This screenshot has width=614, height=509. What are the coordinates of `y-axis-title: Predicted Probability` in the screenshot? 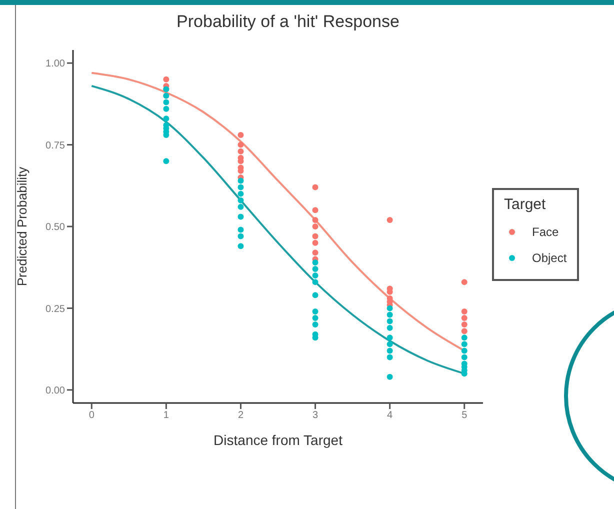 It's located at (22, 226).